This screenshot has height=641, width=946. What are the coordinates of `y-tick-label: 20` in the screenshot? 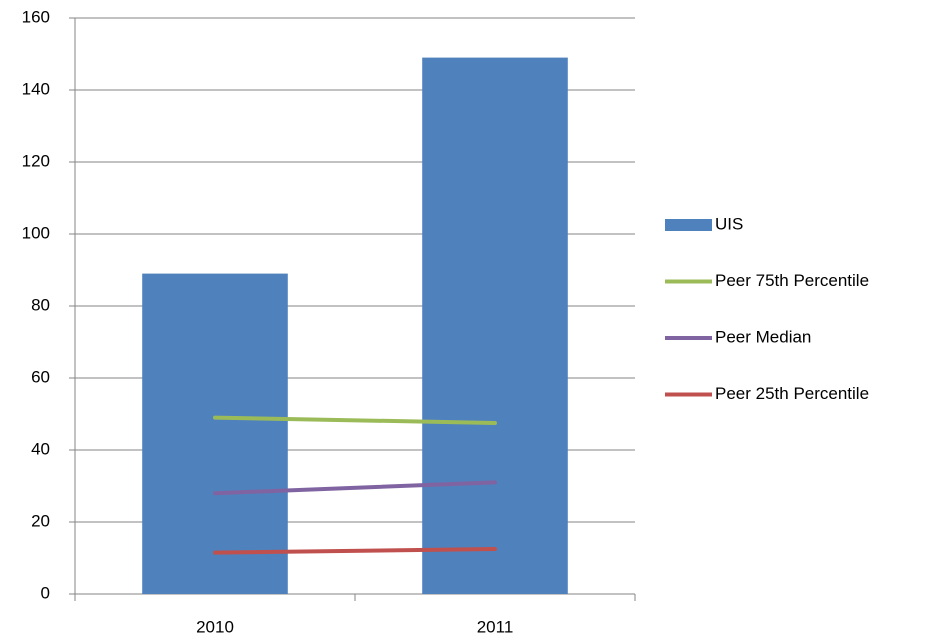 It's located at (40, 520).